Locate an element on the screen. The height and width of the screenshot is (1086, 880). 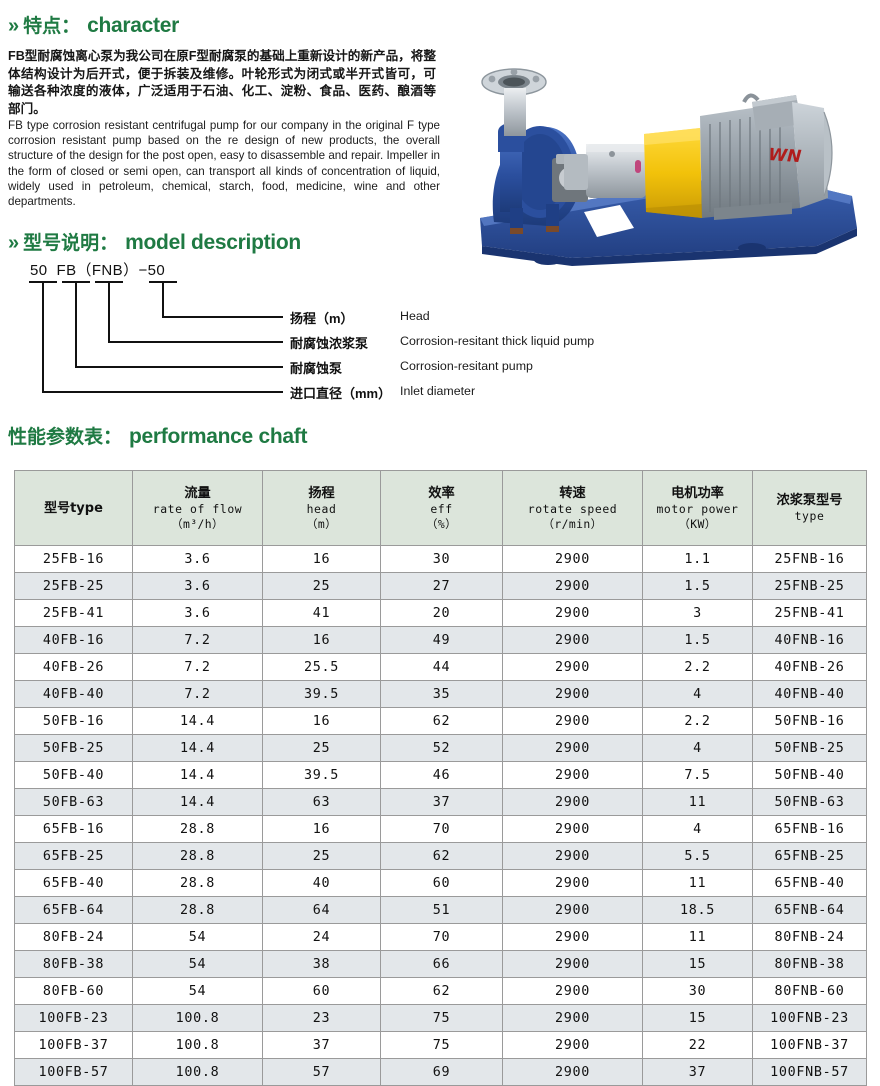
cell-head: 38 is located at coordinates (321, 964).